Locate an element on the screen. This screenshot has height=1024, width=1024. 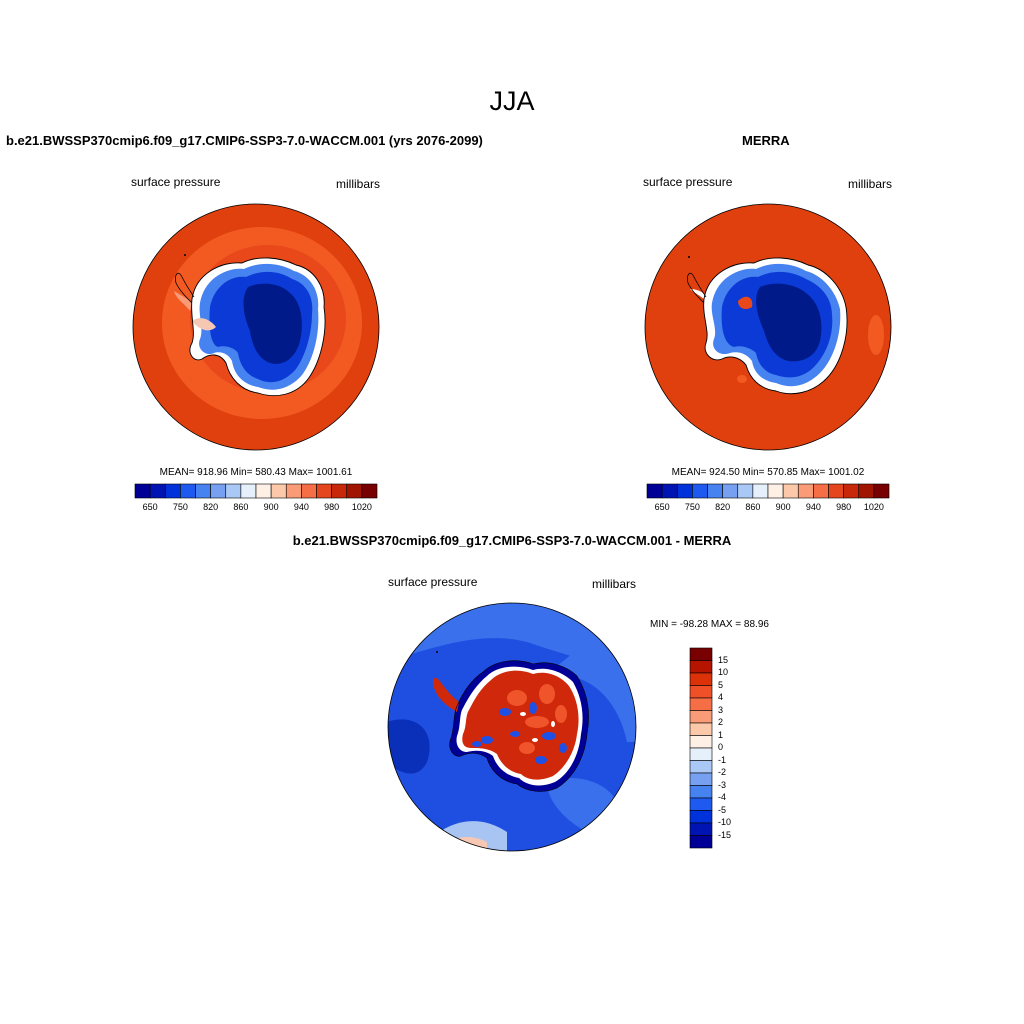
diff-colorbar-tick-label: 0 is located at coordinates (721, 747).